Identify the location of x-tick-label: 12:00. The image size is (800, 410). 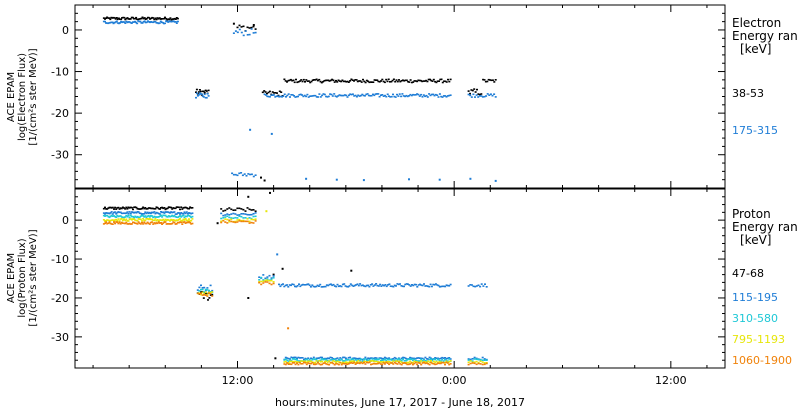
(671, 380).